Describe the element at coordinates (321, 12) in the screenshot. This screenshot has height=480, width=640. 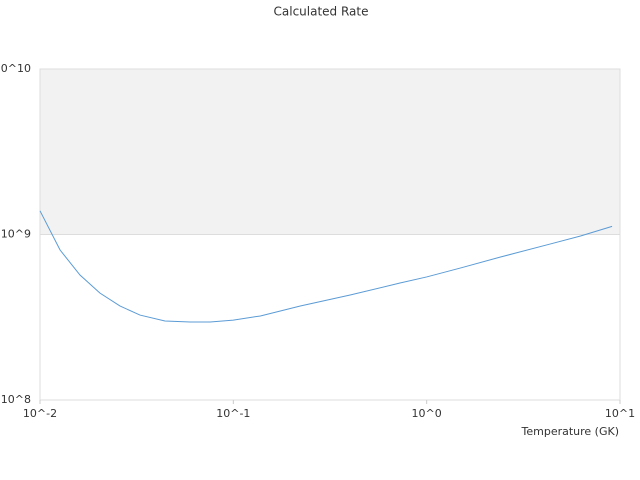
I see `chart-title: Calculated Rate` at that location.